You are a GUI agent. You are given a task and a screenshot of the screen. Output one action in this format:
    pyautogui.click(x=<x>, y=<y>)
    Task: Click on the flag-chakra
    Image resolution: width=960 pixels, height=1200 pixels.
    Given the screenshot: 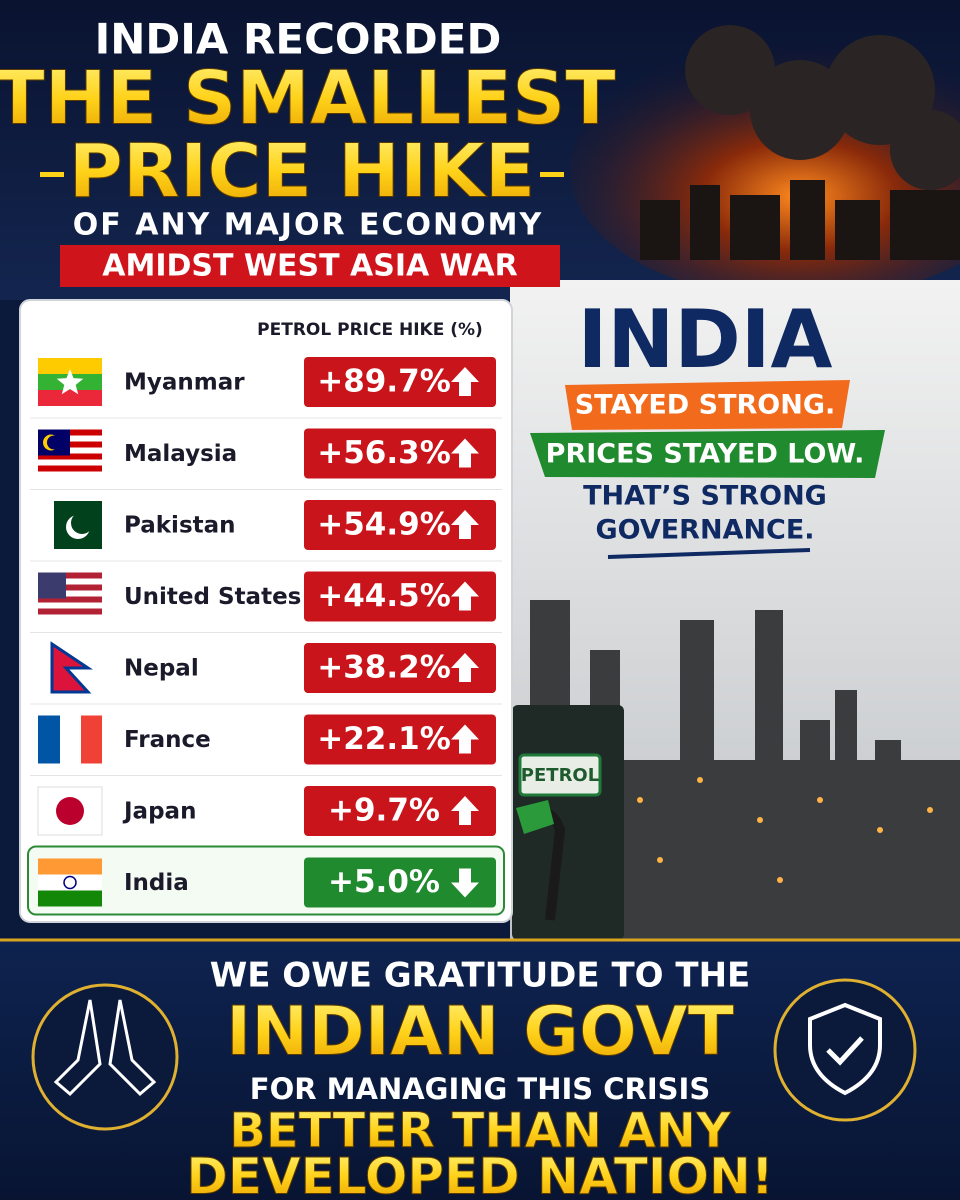 What is the action you would take?
    pyautogui.click(x=70, y=882)
    